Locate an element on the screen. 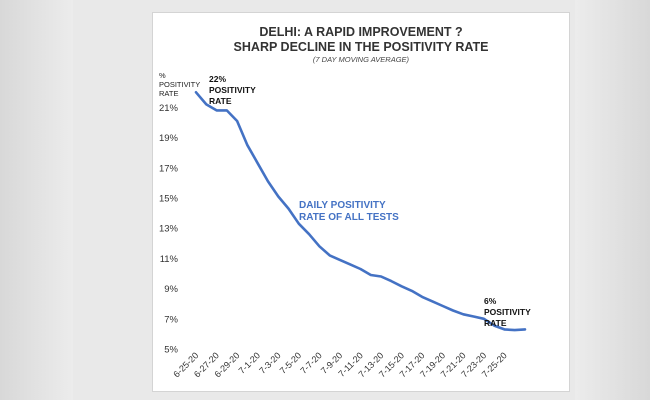 The width and height of the screenshot is (650, 400). y-axis-label-line-2: POSITIVITY is located at coordinates (179, 84).